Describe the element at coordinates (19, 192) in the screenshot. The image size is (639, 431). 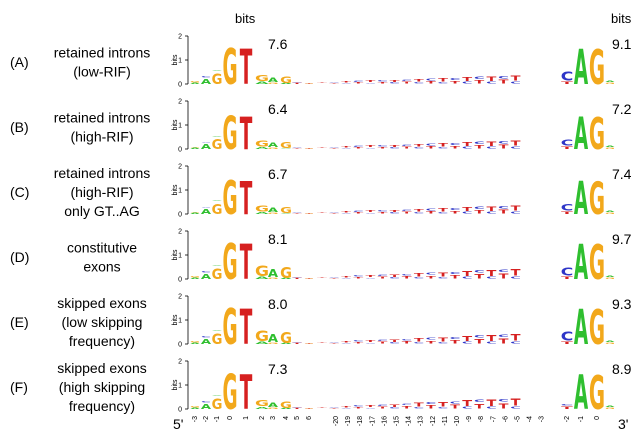
I see `row-id: (C)` at that location.